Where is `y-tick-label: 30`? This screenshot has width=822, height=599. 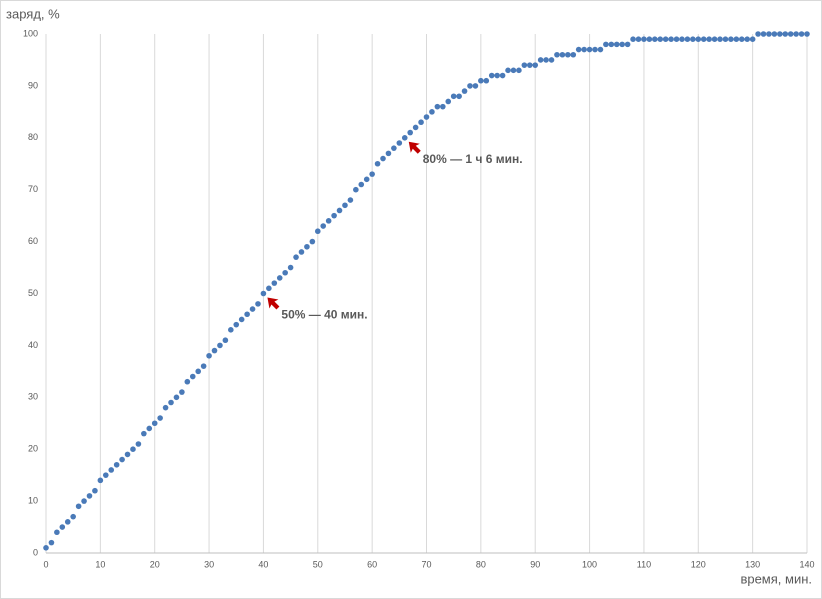 y-tick-label: 30 is located at coordinates (33, 397).